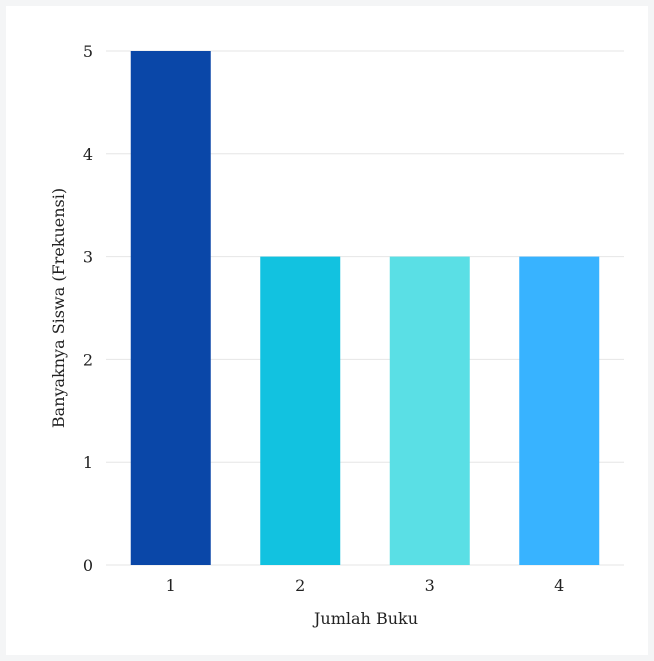  What do you see at coordinates (430, 585) in the screenshot?
I see `x-tick-label: 3` at bounding box center [430, 585].